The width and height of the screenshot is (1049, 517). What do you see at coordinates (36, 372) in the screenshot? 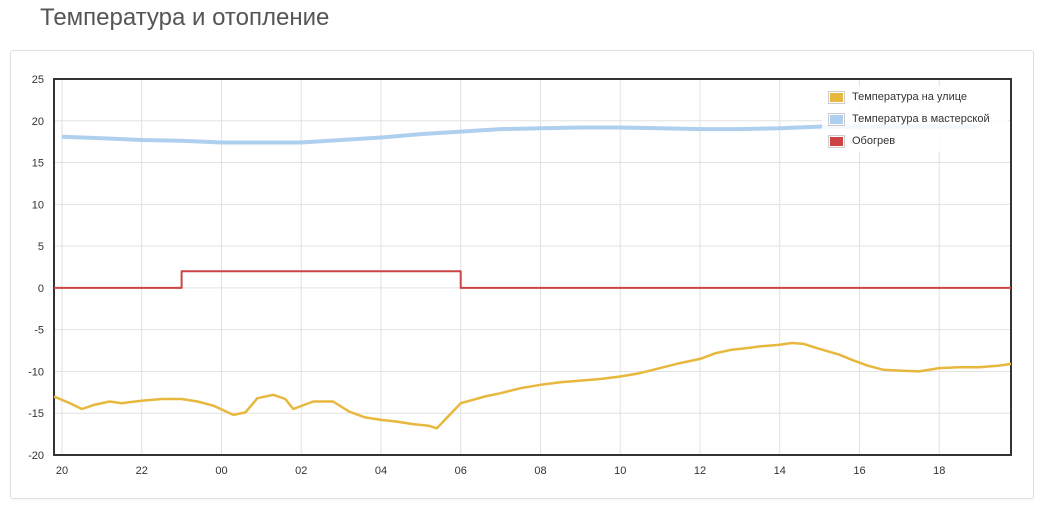
I see `y-tick-label: -10` at bounding box center [36, 372].